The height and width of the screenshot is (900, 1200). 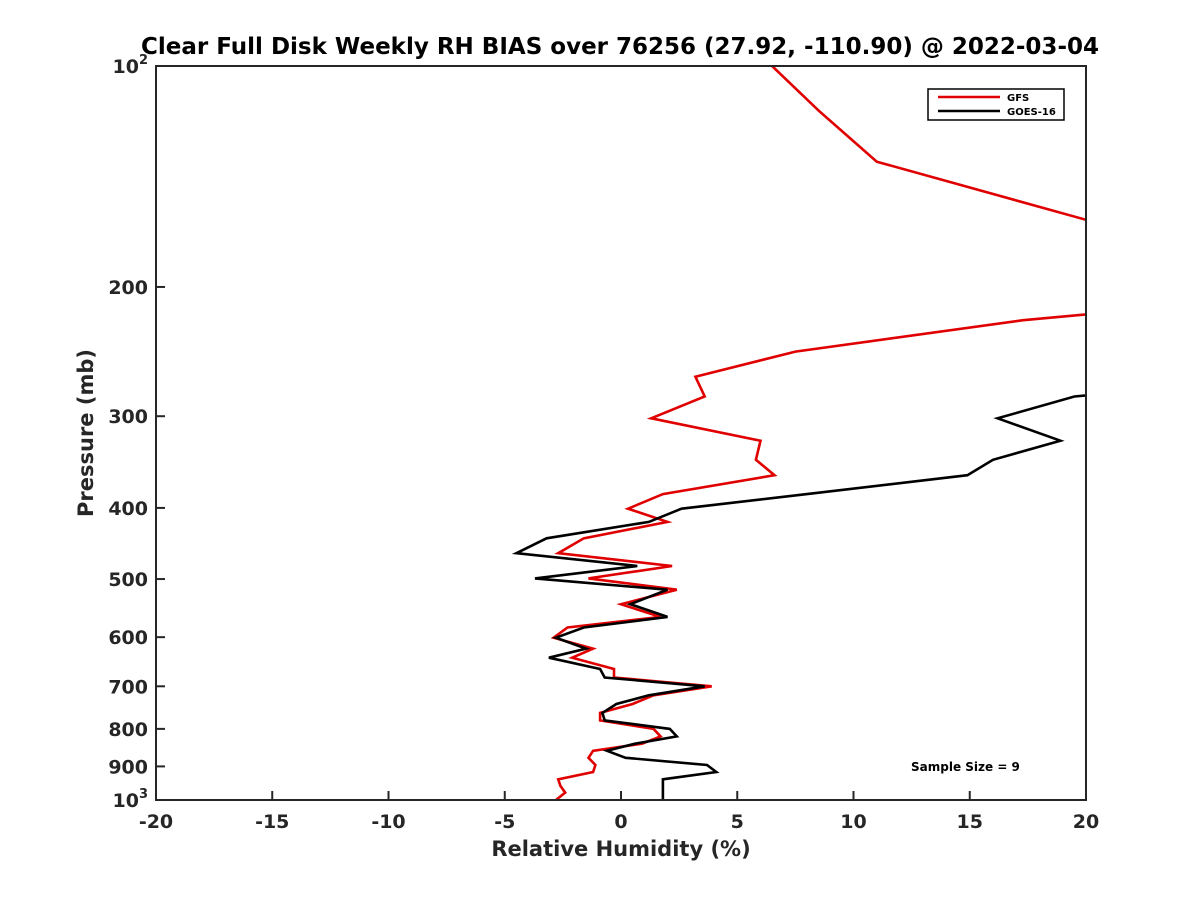 What do you see at coordinates (128, 638) in the screenshot?
I see `y-tick-label: 600` at bounding box center [128, 638].